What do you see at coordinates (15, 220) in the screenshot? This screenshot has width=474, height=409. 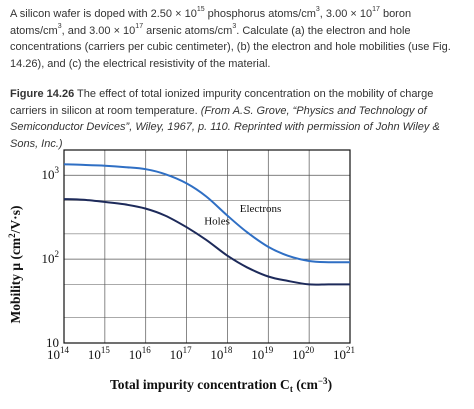 I see `y-axis-label-text: /V·s)` at bounding box center [15, 220].